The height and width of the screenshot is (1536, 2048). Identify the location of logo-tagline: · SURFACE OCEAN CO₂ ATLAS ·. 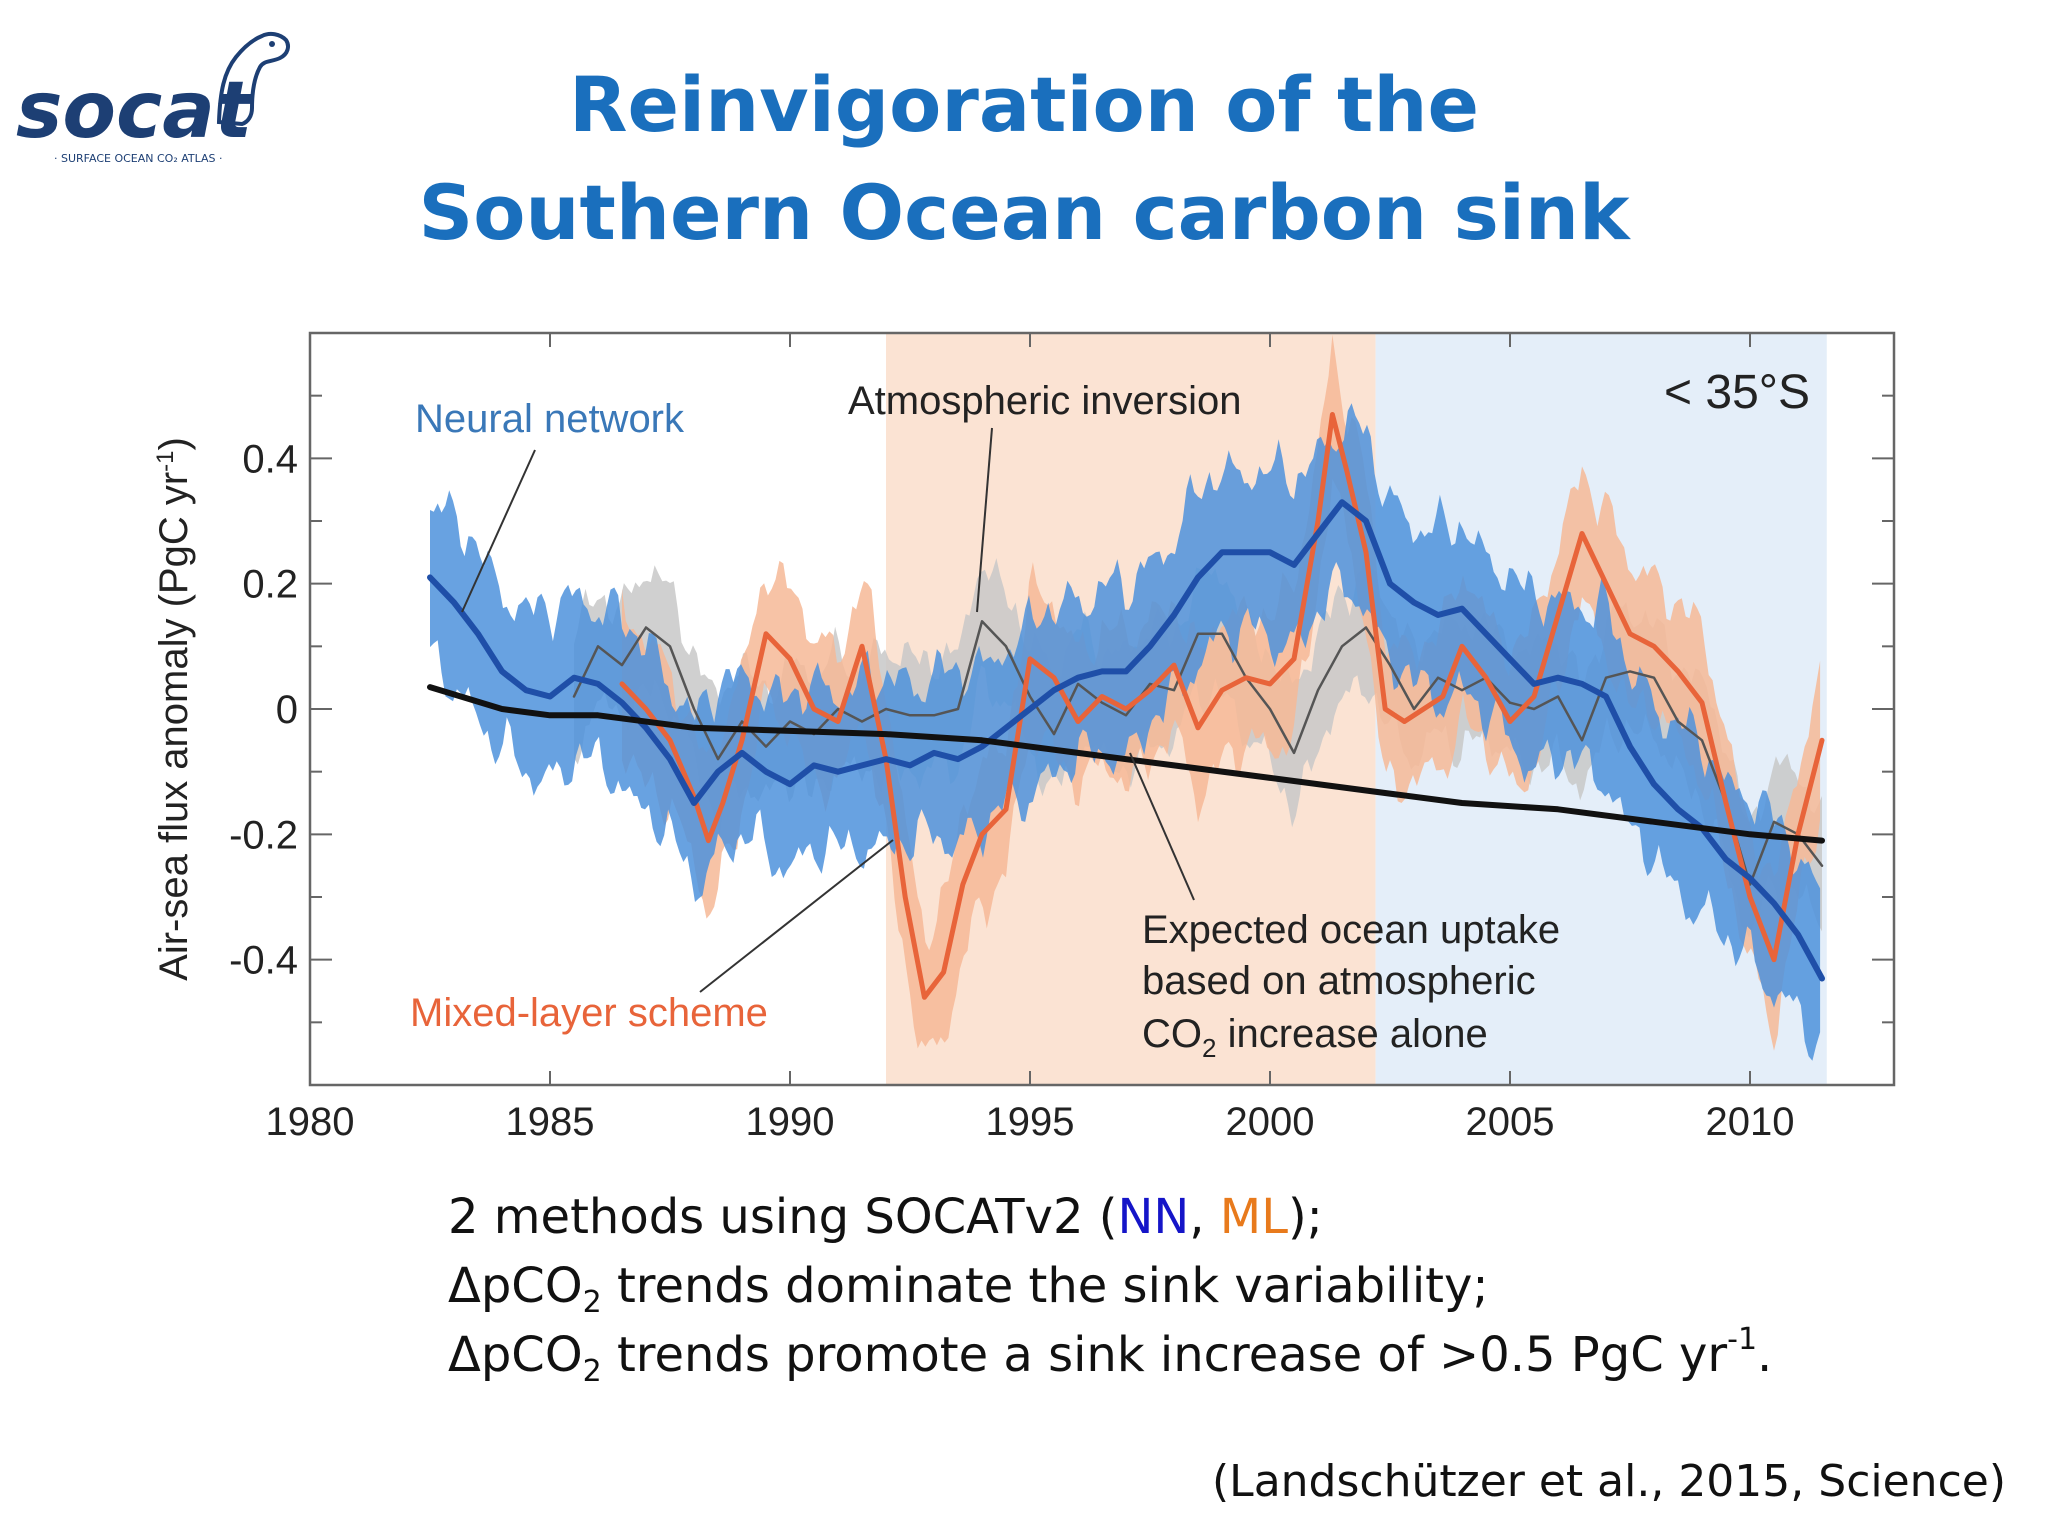
(138, 158).